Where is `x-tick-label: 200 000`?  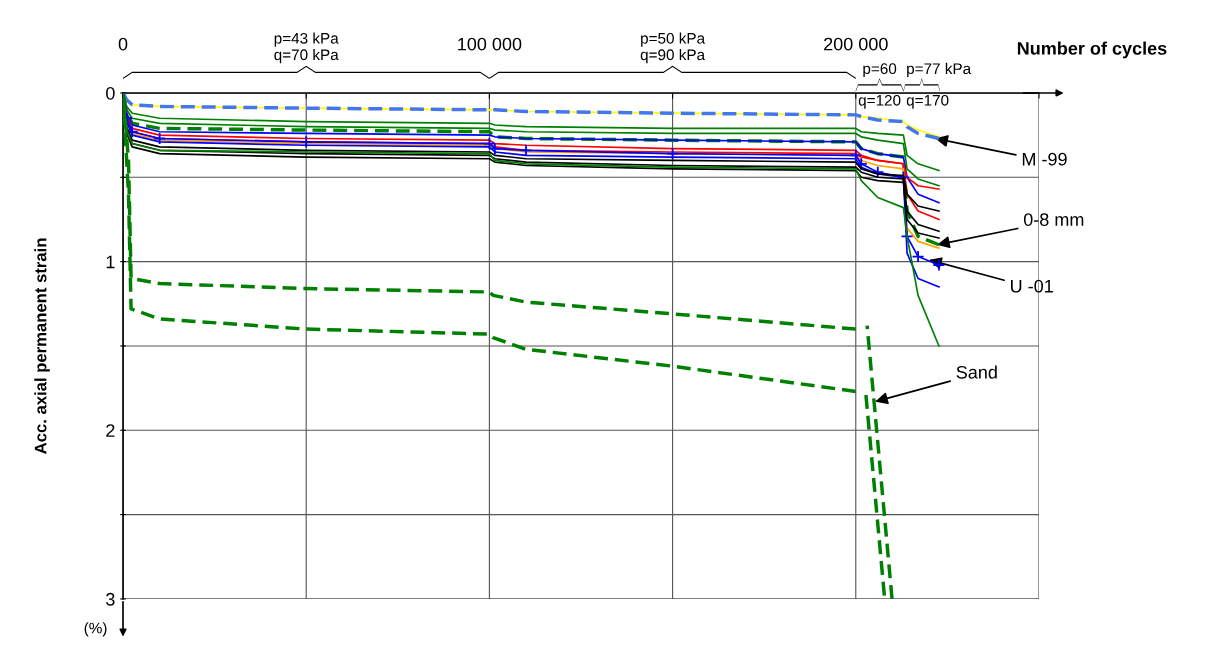
x-tick-label: 200 000 is located at coordinates (856, 44).